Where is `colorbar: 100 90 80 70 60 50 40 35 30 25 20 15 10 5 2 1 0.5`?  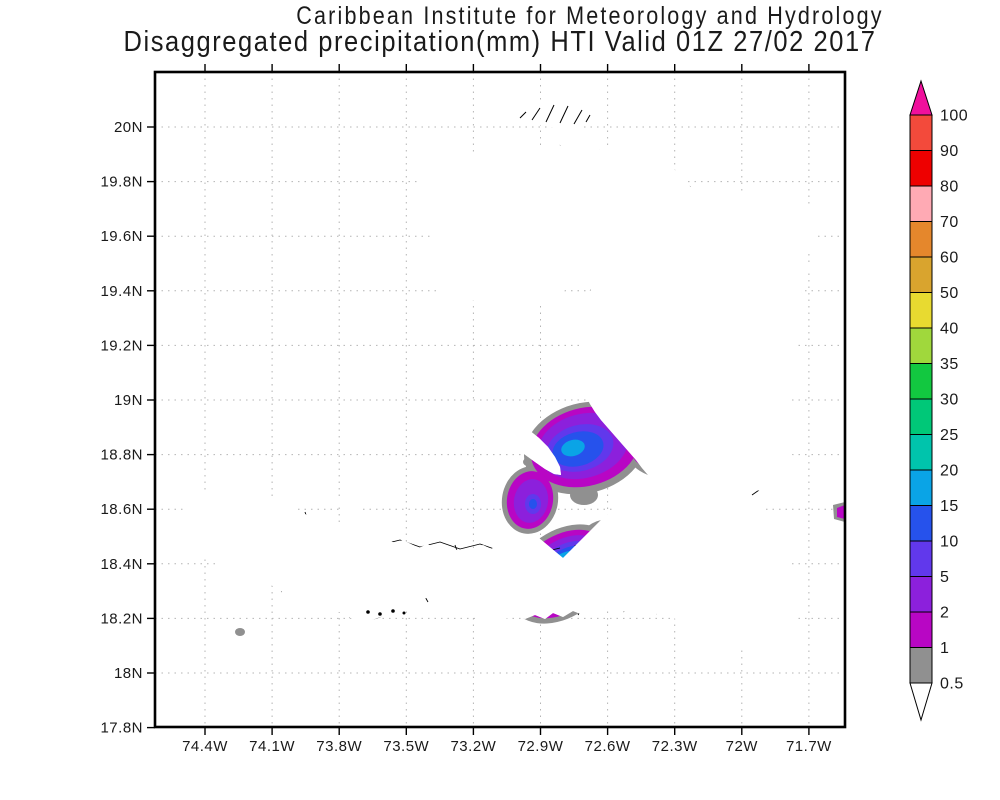
colorbar: 100 90 80 70 60 50 40 35 30 25 20 15 10 5 2 1 0.5 is located at coordinates (938, 400).